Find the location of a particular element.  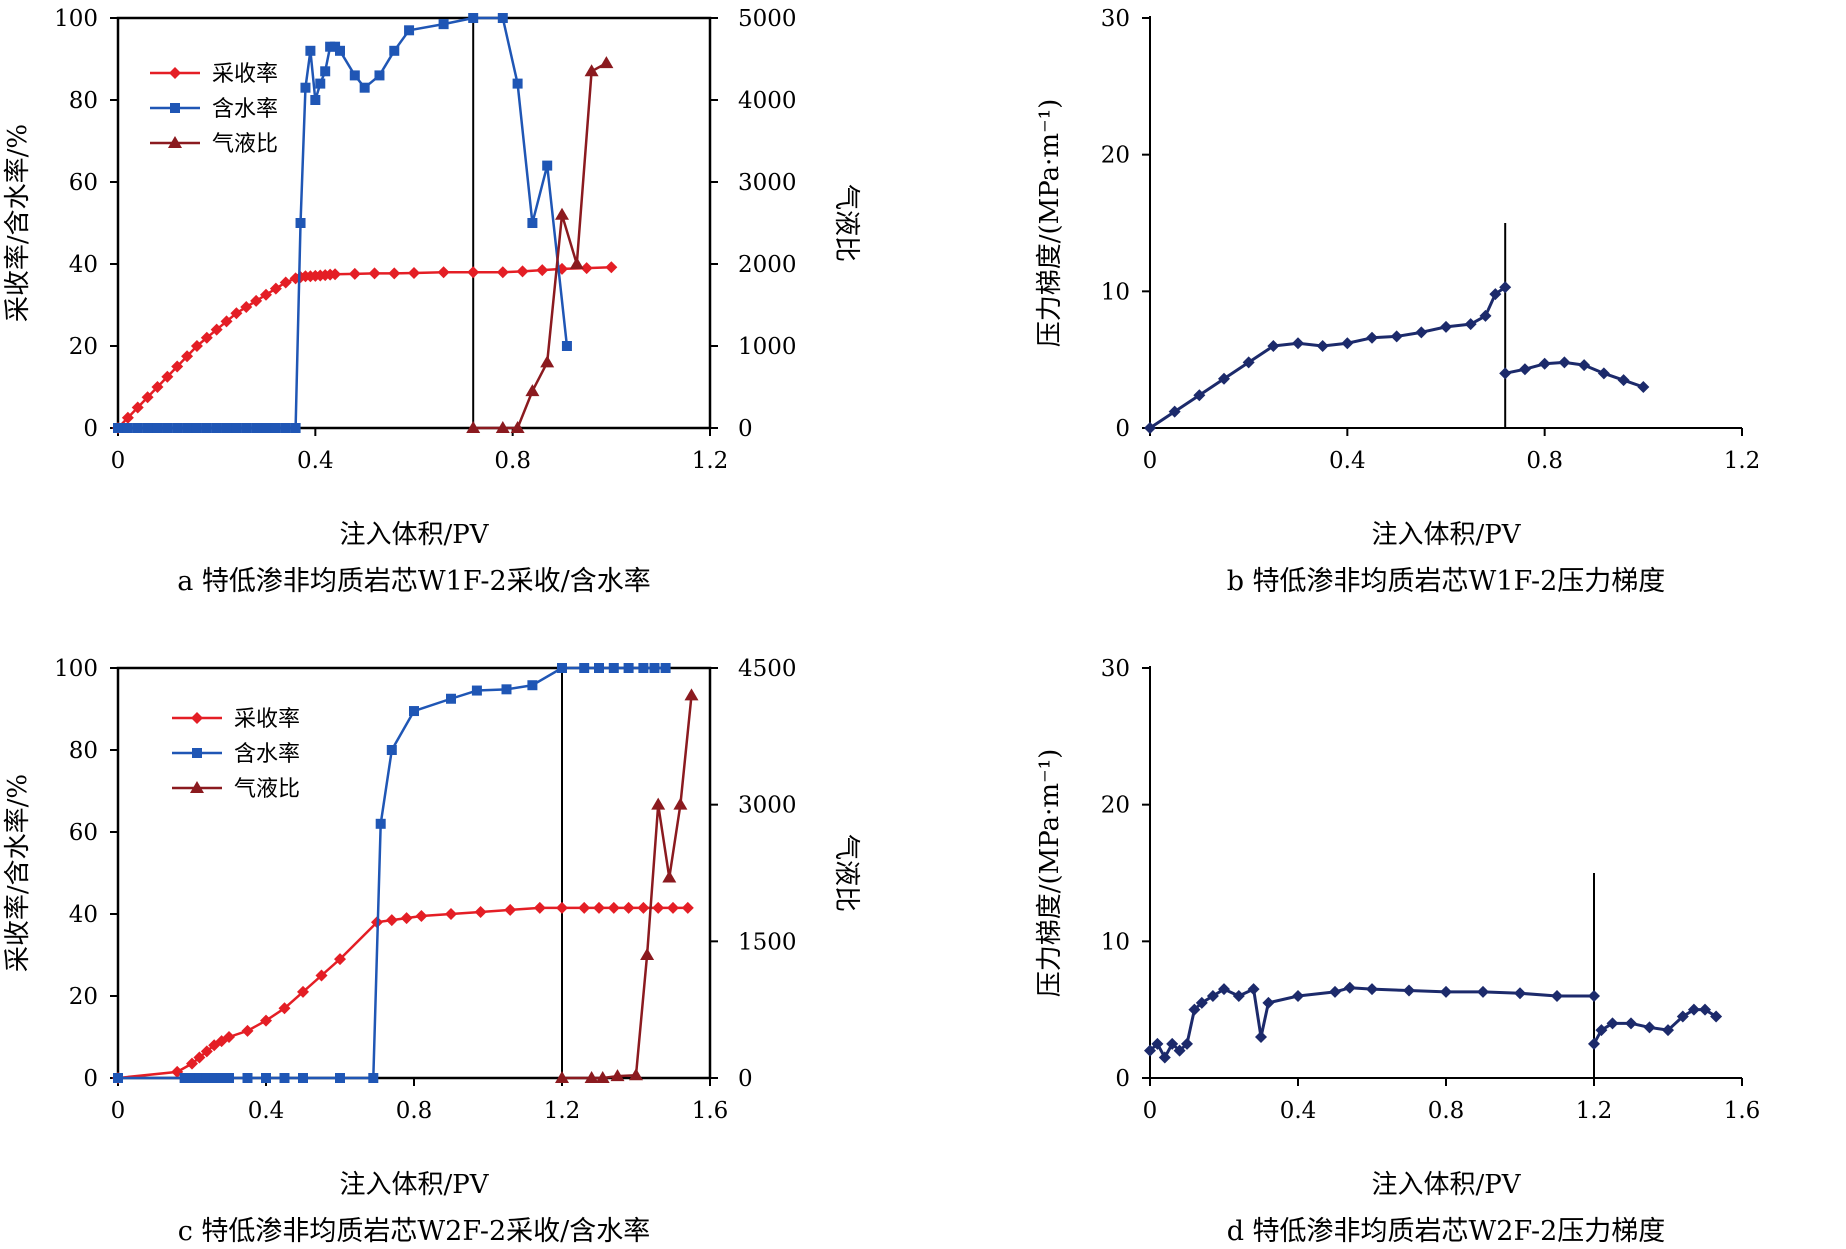

x-tick-label: 0.8 is located at coordinates (1544, 461).